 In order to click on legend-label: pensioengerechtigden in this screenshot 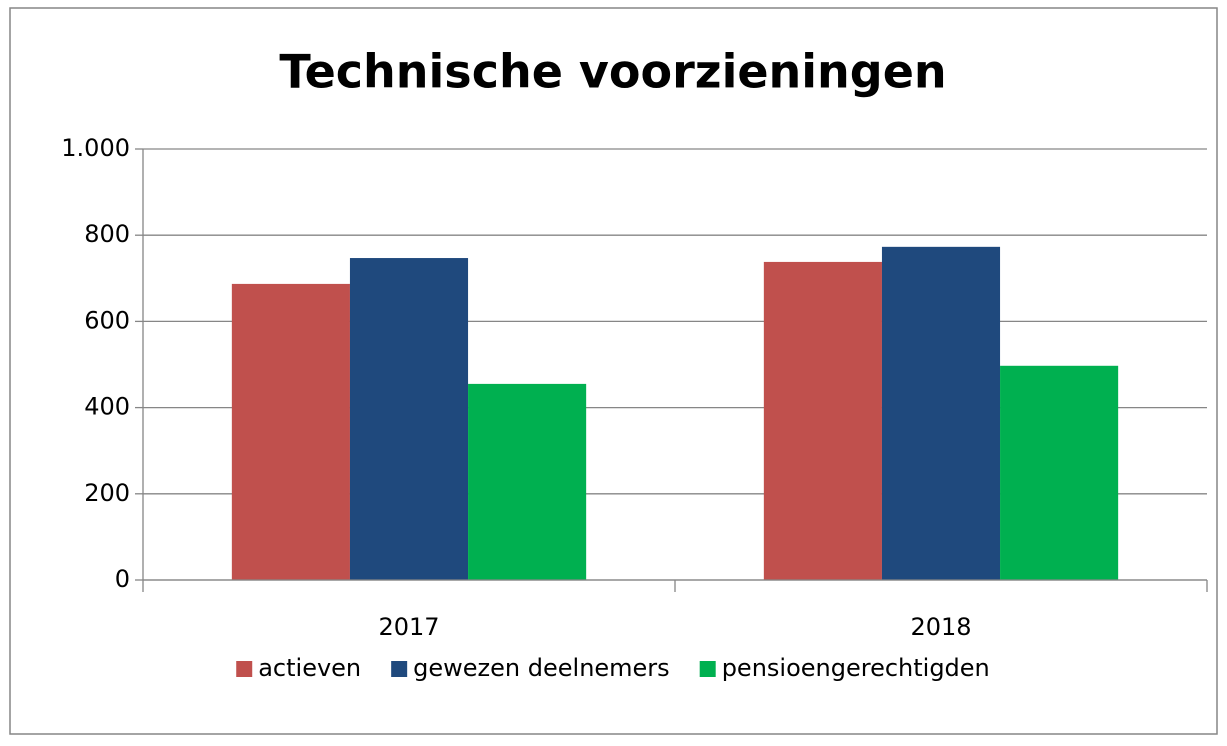, I will do `click(856, 668)`.